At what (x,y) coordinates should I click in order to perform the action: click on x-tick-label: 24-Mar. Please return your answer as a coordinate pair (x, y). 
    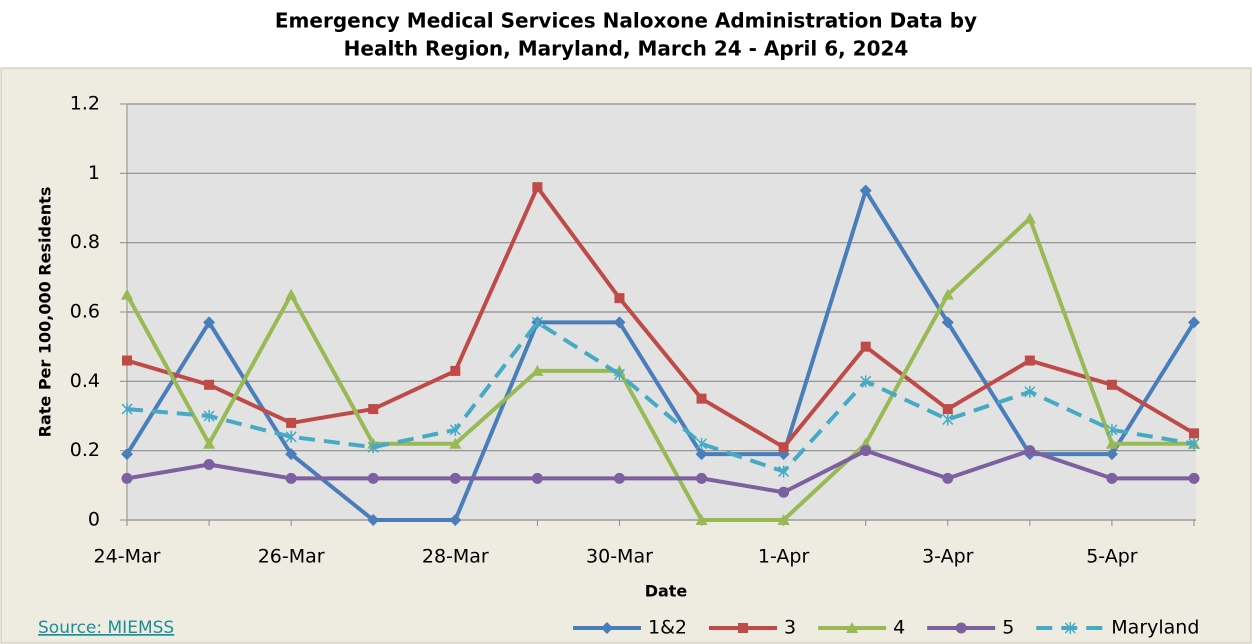
    Looking at the image, I should click on (127, 557).